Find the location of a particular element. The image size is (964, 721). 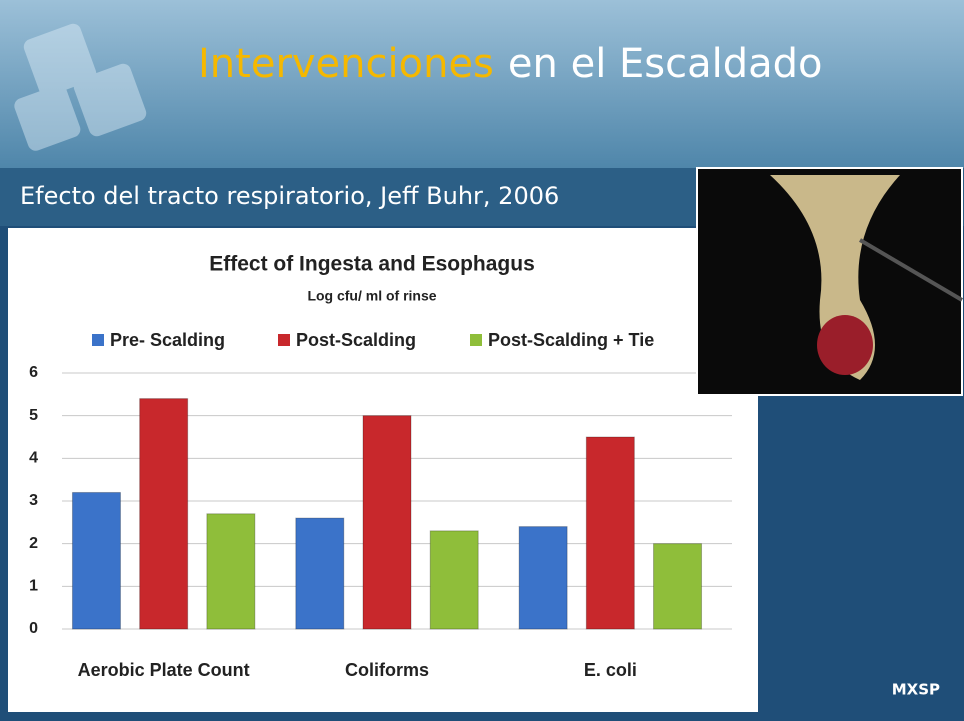

footer: MXSP is located at coordinates (916, 690).